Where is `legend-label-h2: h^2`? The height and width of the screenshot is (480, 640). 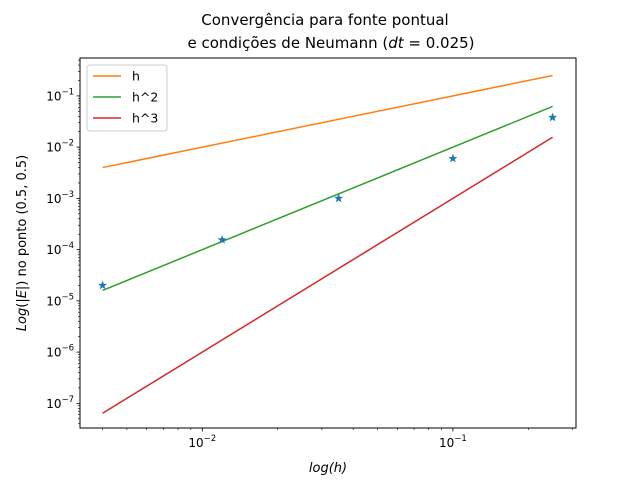
legend-label-h2: h^2 is located at coordinates (145, 97).